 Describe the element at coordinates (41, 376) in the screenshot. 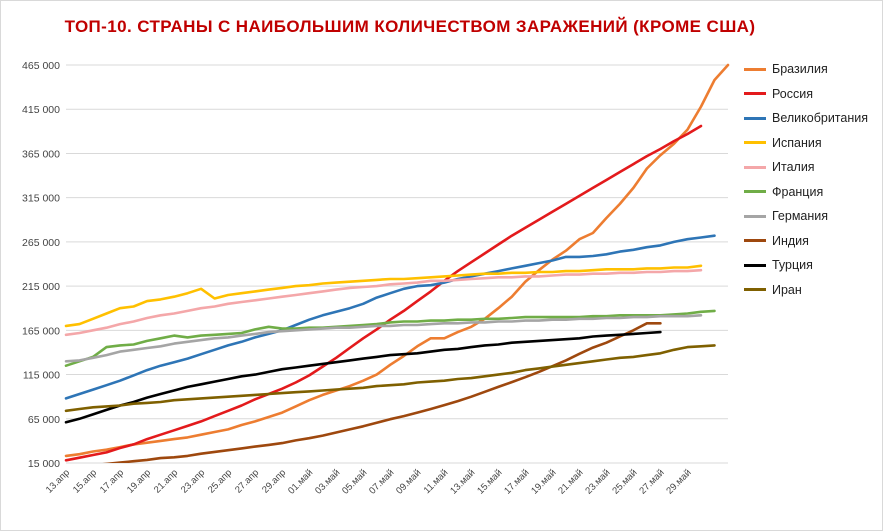

I see `y-tick-label: 115 000` at that location.